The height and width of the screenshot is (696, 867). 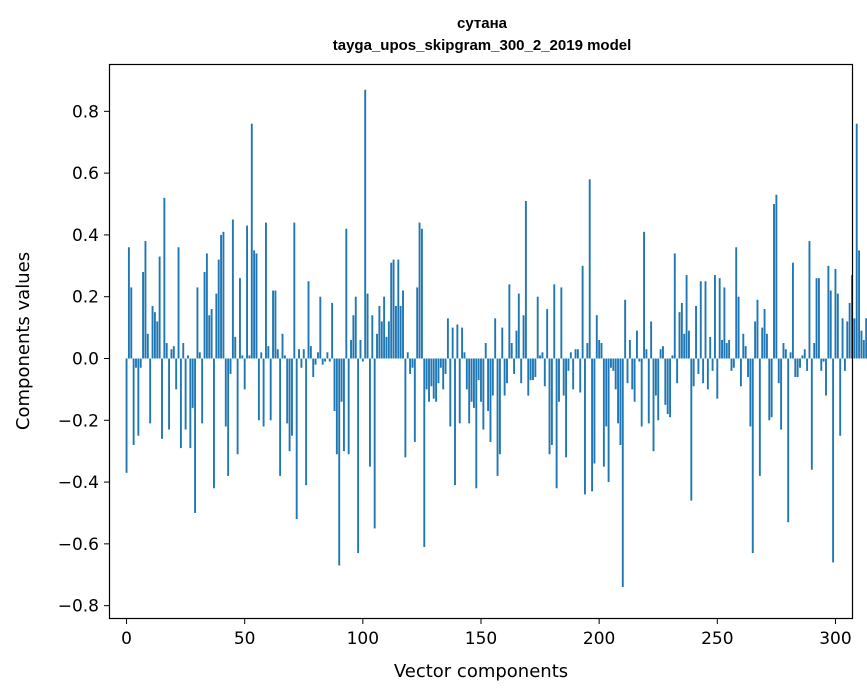 I want to click on x-tick-label-50: 50, so click(x=245, y=639).